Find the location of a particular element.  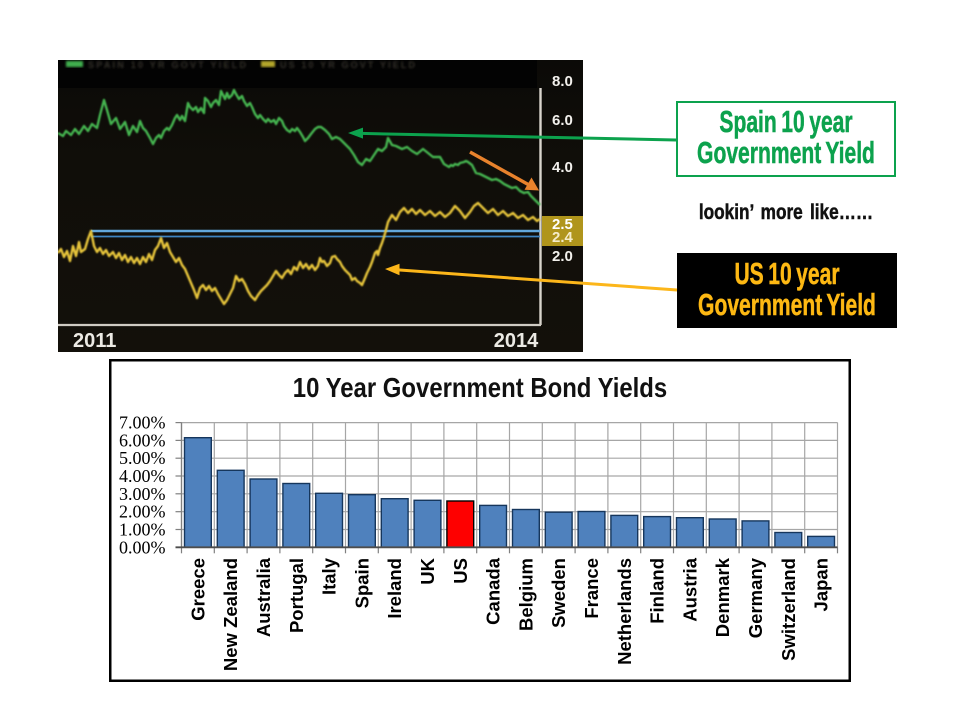

svg-text: 1.00% is located at coordinates (142, 530).